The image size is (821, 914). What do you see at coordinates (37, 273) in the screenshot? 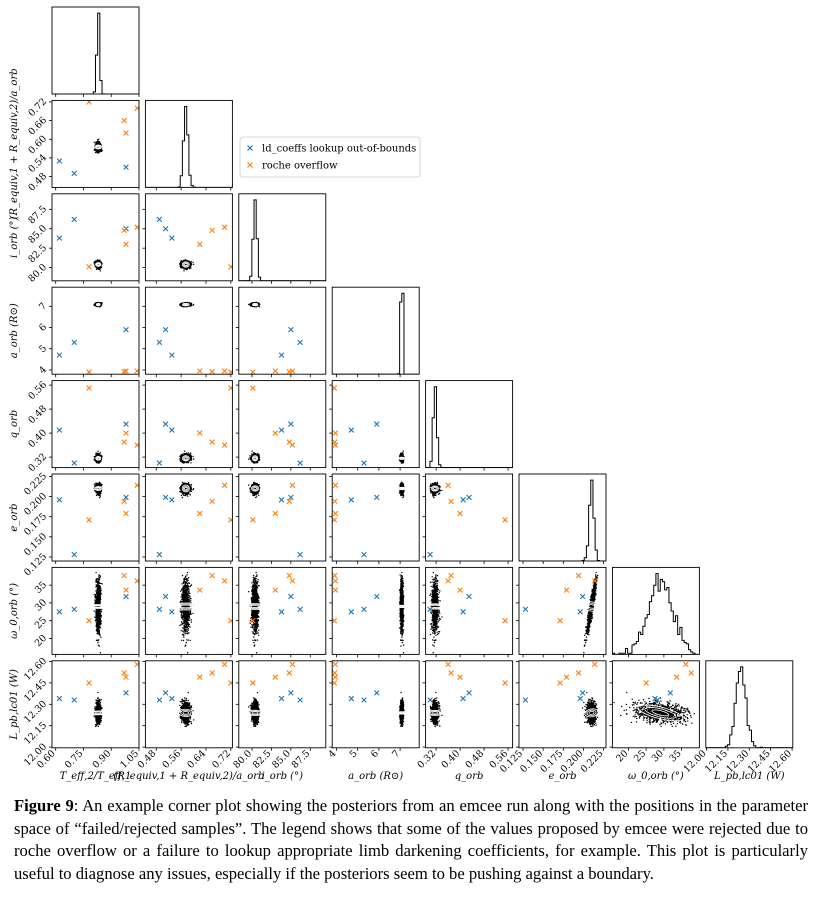
I see `y-tick-label: 80.0` at bounding box center [37, 273].